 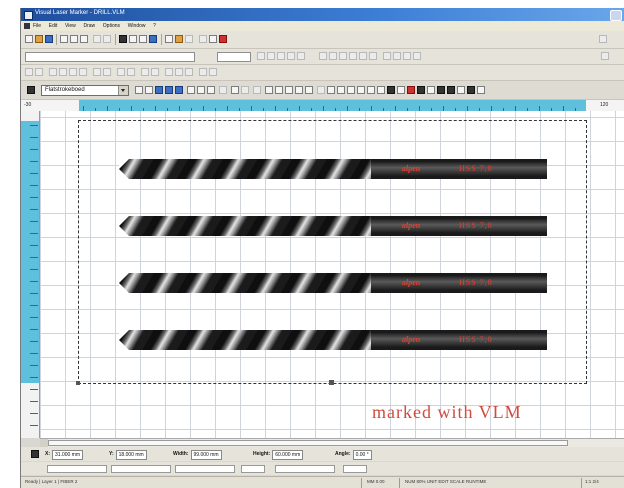 I want to click on barcode-icon, so click(x=299, y=90).